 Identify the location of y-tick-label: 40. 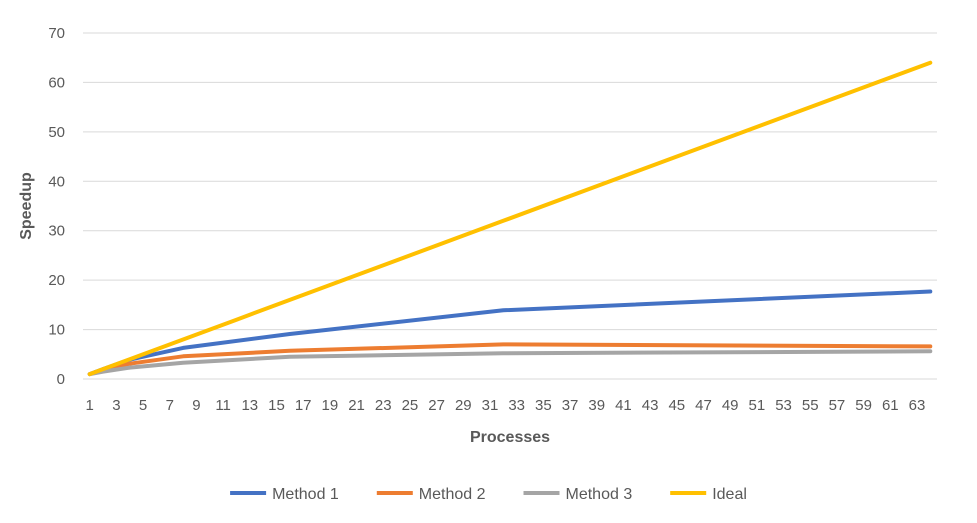
(56, 181).